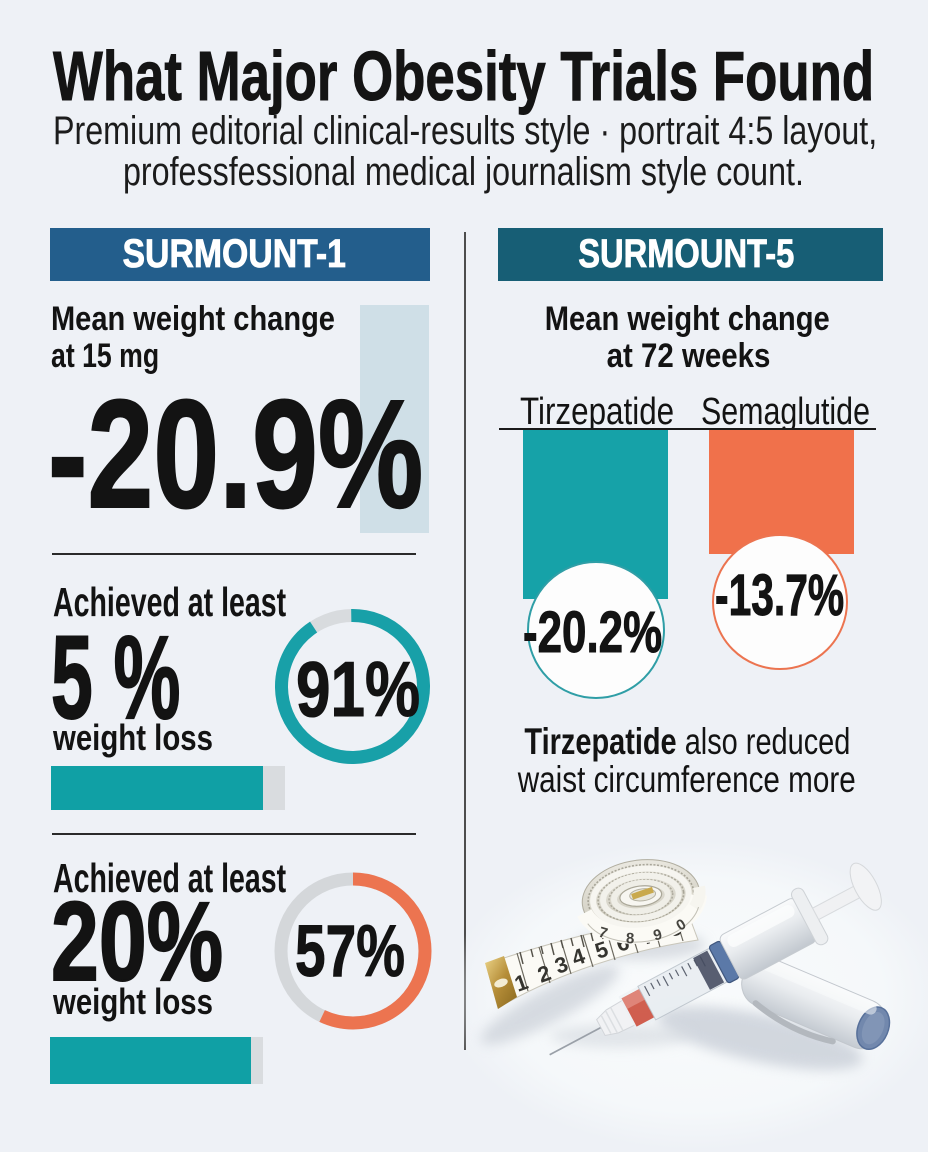 The height and width of the screenshot is (1152, 928). I want to click on svg-text: 8, so click(630, 938).